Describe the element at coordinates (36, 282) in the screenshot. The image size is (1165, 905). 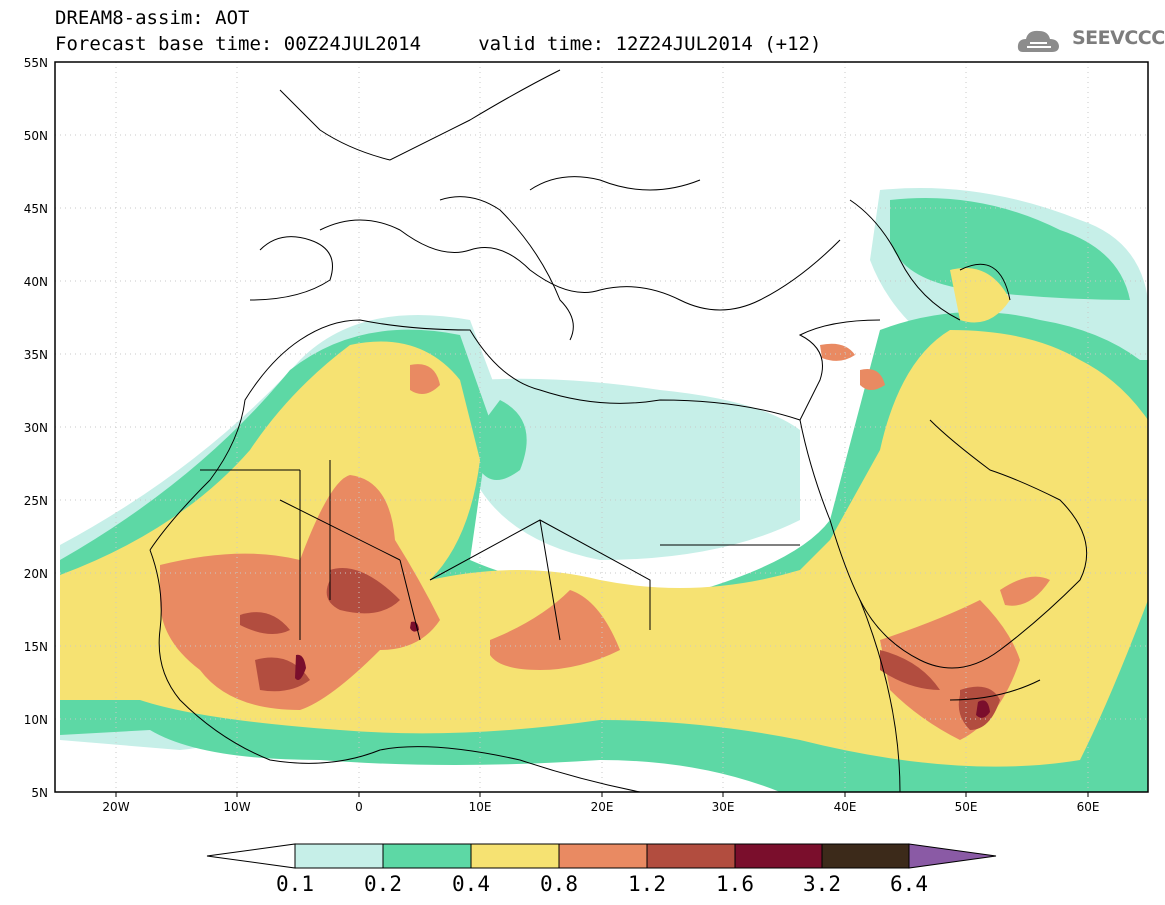
I see `y-tick-label: 40N` at that location.